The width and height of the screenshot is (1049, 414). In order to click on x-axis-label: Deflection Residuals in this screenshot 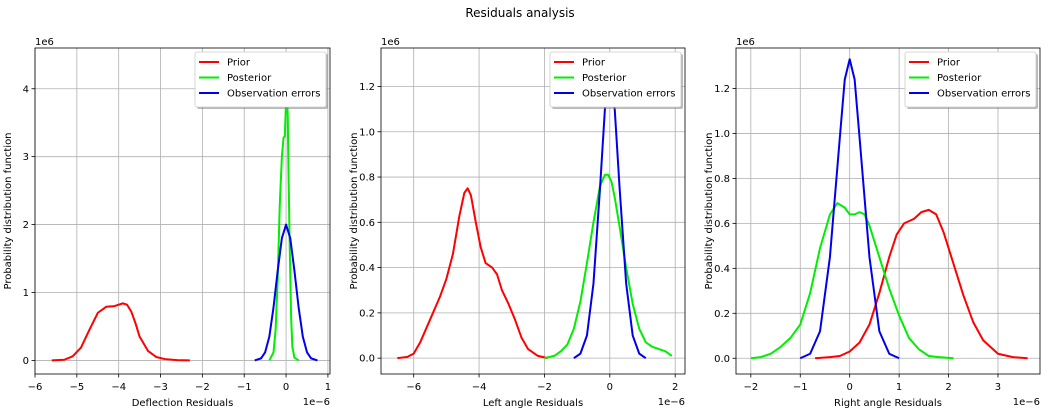, I will do `click(183, 403)`.